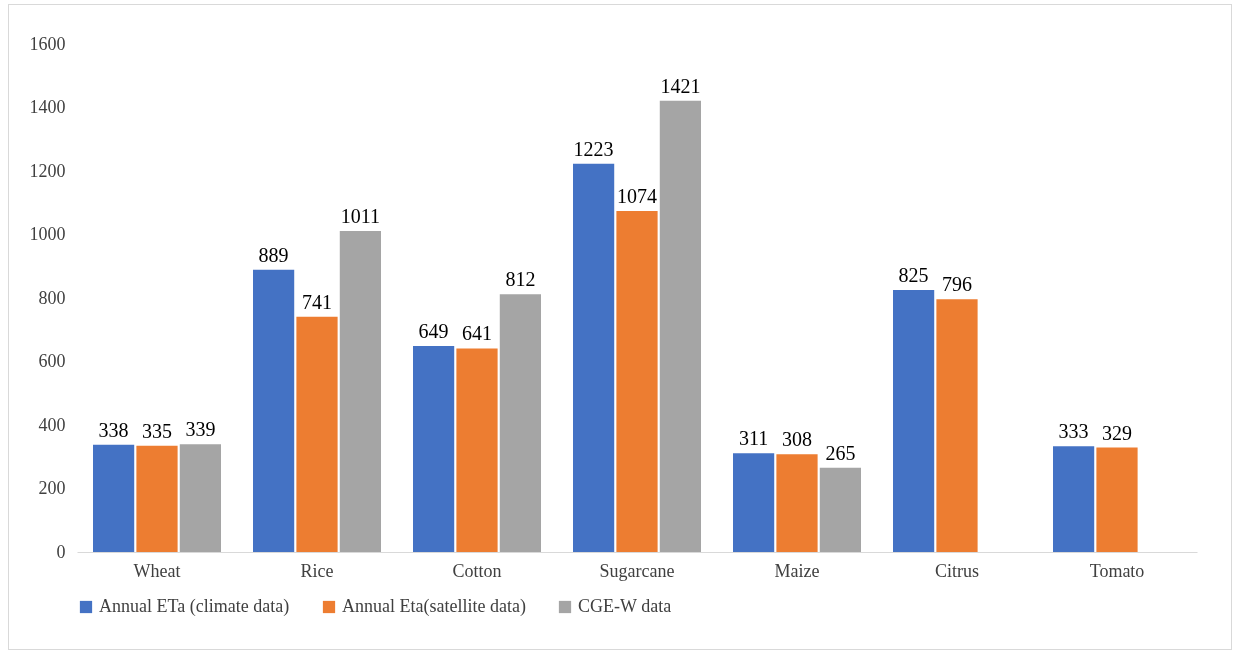  Describe the element at coordinates (637, 570) in the screenshot. I see `x-tick-label: Sugarcane` at that location.